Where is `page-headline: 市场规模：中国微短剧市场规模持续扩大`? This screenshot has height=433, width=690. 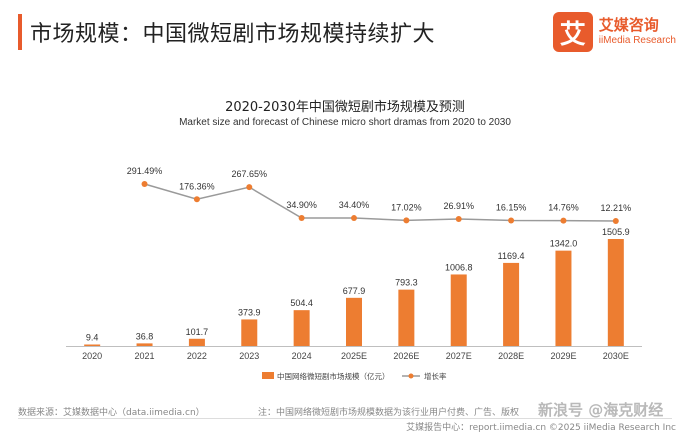
page-headline: 市场规模：中国微短剧市场规模持续扩大 is located at coordinates (233, 34).